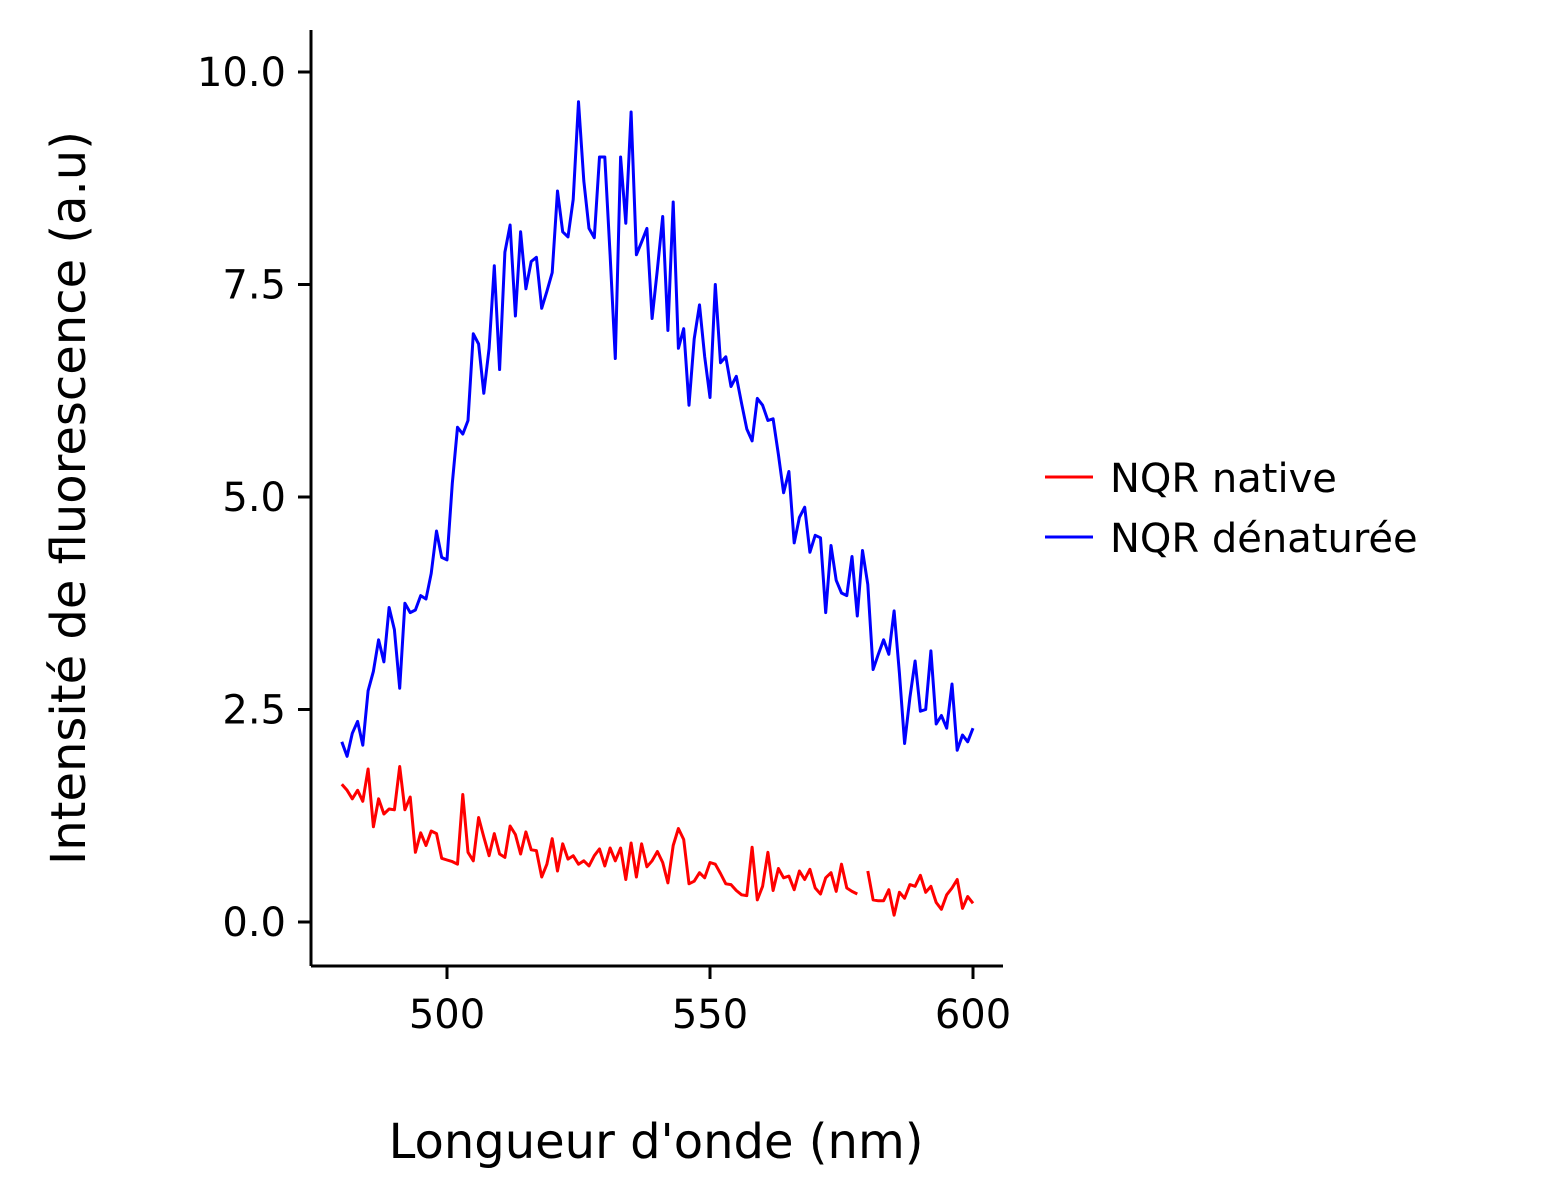 Image resolution: width=1560 pixels, height=1200 pixels. Describe the element at coordinates (241, 73) in the screenshot. I see `y-tick-label: 10.0` at that location.